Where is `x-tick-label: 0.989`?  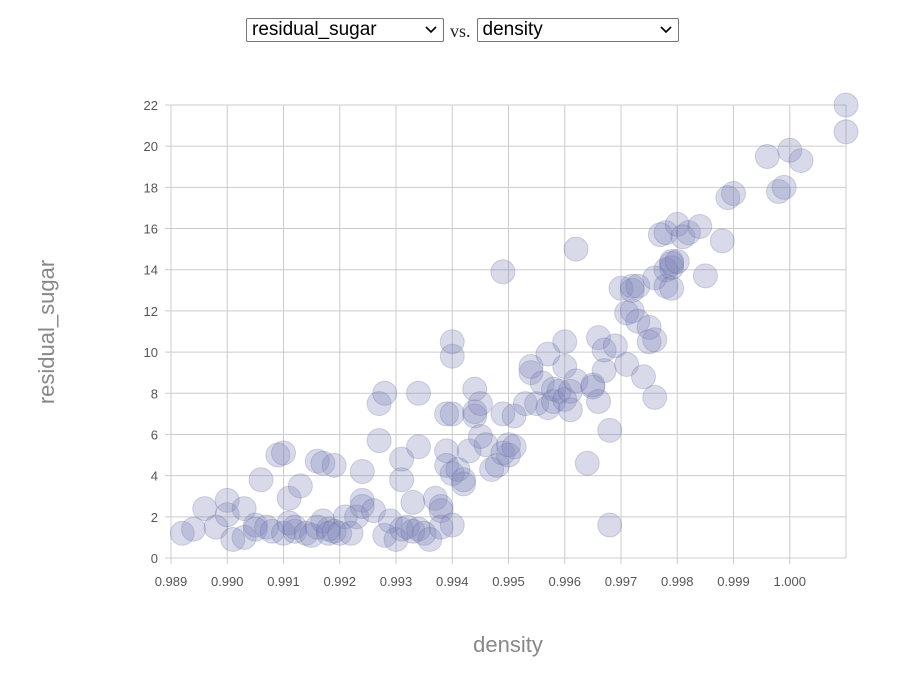
x-tick-label: 0.989 is located at coordinates (171, 581).